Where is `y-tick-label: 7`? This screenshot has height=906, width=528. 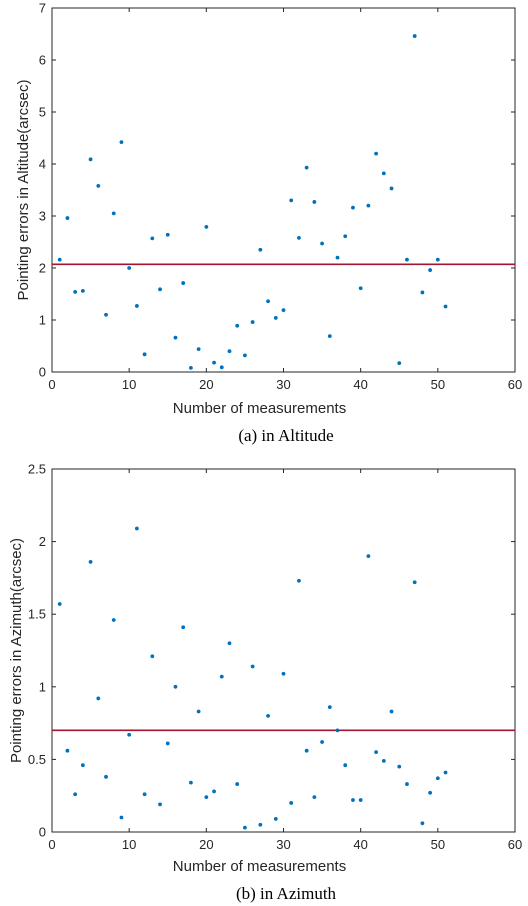 y-tick-label: 7 is located at coordinates (42, 8).